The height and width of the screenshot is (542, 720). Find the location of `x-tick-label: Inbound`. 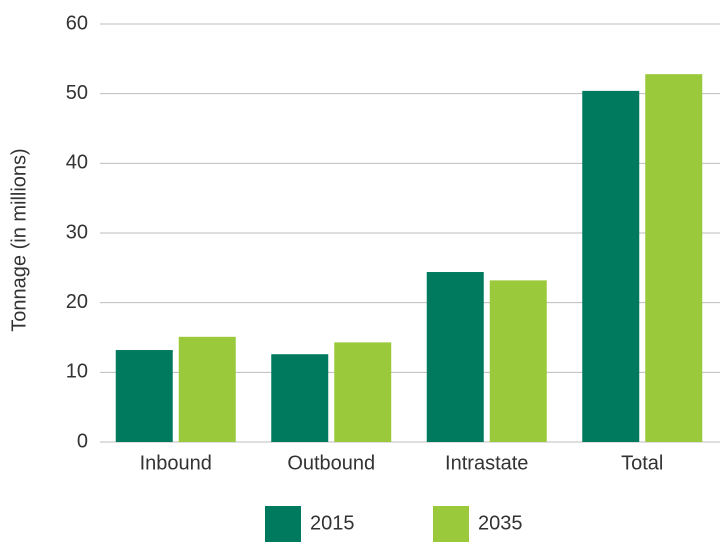

x-tick-label: Inbound is located at coordinates (176, 463).